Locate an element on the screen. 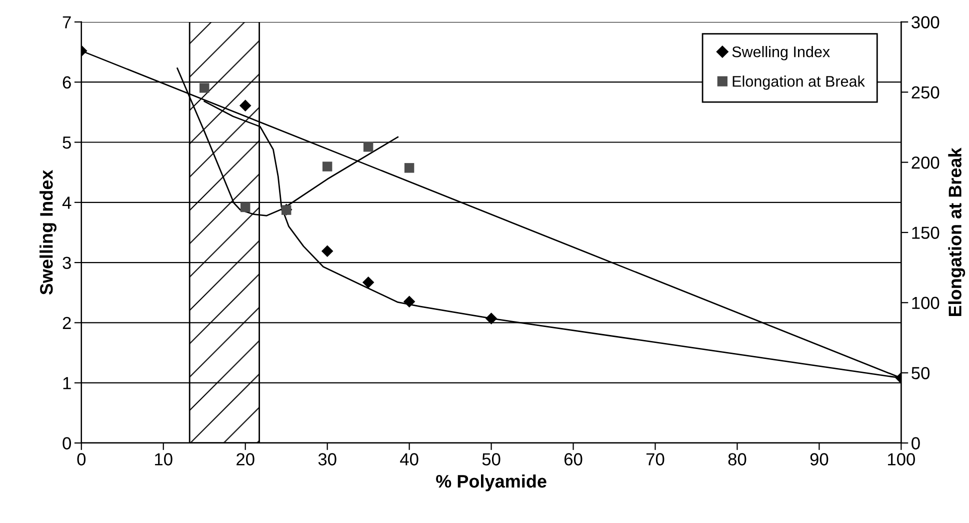 The height and width of the screenshot is (523, 969). y-tick-label: 2 is located at coordinates (66, 322).